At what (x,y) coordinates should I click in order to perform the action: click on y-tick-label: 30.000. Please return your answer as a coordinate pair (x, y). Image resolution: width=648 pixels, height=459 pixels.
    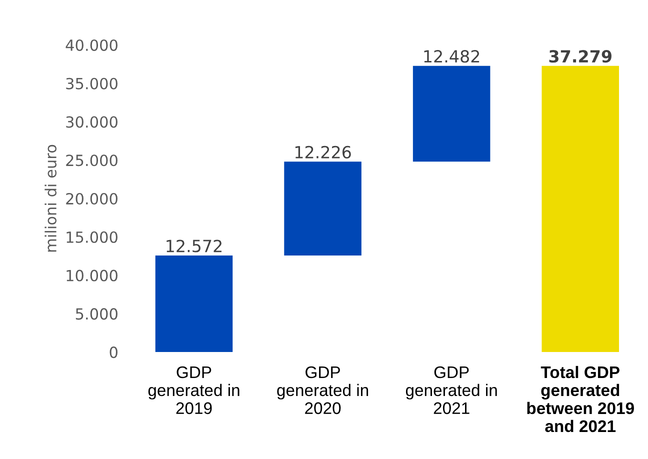
    Looking at the image, I should click on (92, 122).